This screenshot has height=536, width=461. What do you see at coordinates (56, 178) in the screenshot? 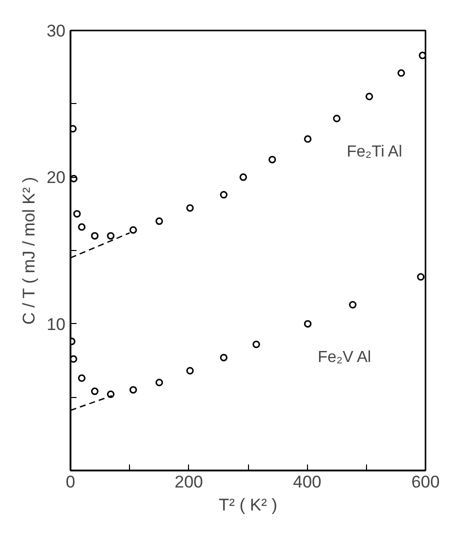
I see `y-tick-label: 20` at bounding box center [56, 178].